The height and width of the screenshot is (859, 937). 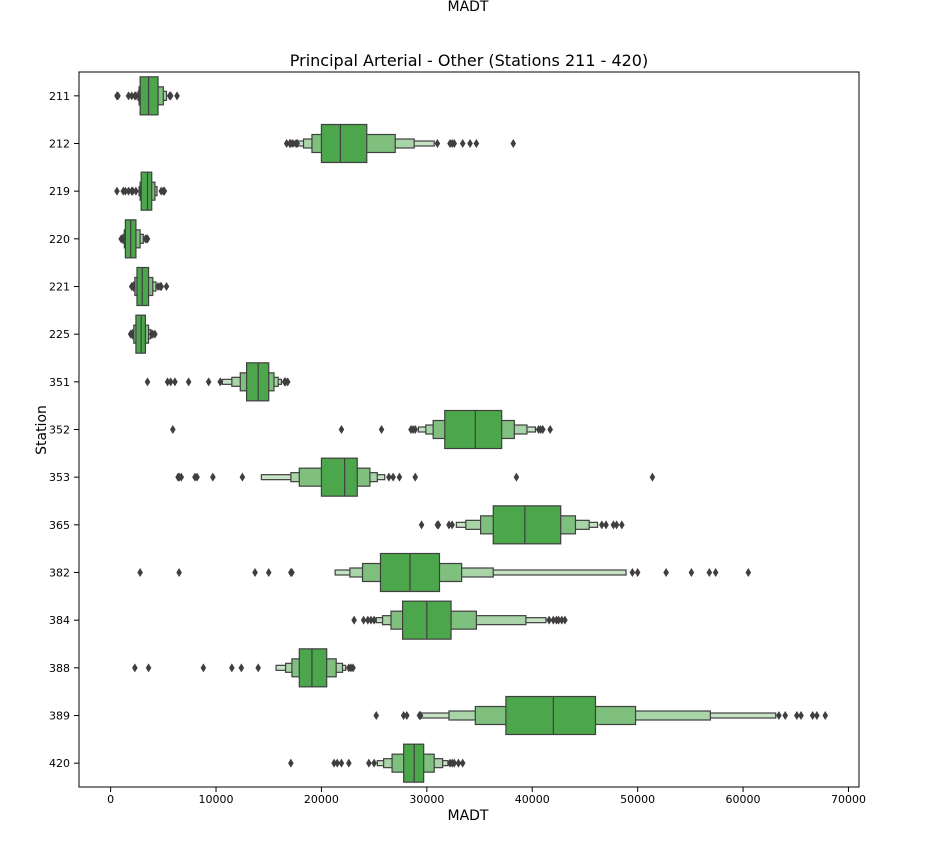 What do you see at coordinates (468, 7) in the screenshot?
I see `chart-suptitle: MADT` at bounding box center [468, 7].